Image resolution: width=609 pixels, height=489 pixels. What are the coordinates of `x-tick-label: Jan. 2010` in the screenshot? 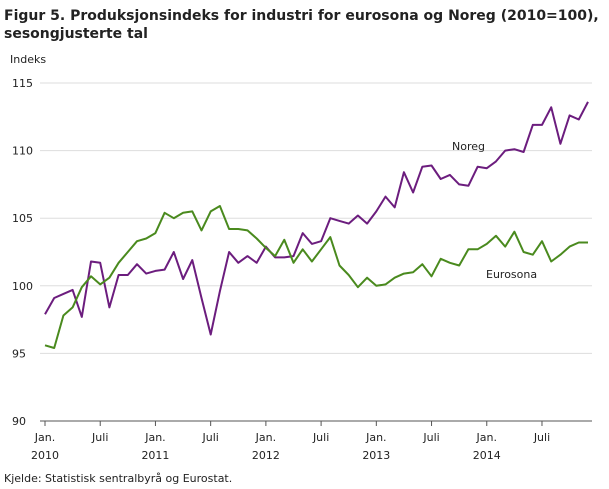 It's located at (45, 446).